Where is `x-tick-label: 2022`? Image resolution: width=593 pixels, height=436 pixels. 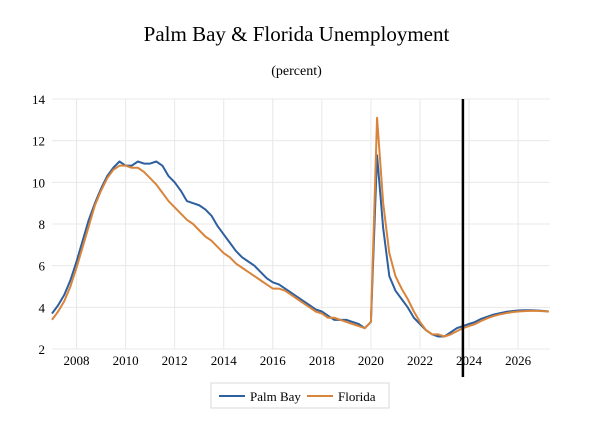 x-tick-label: 2022 is located at coordinates (420, 360).